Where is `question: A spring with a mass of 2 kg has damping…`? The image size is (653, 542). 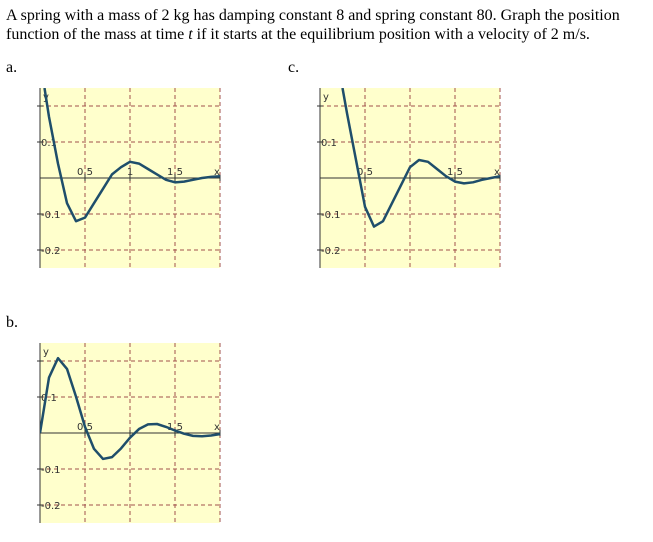 question: A spring with a mass of 2 kg has damping… is located at coordinates (318, 25).